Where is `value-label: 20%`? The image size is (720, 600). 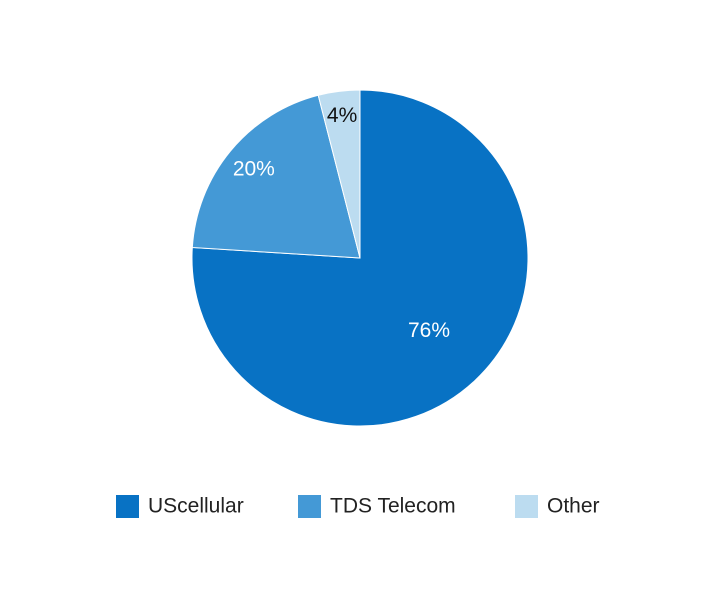 value-label: 20% is located at coordinates (254, 169).